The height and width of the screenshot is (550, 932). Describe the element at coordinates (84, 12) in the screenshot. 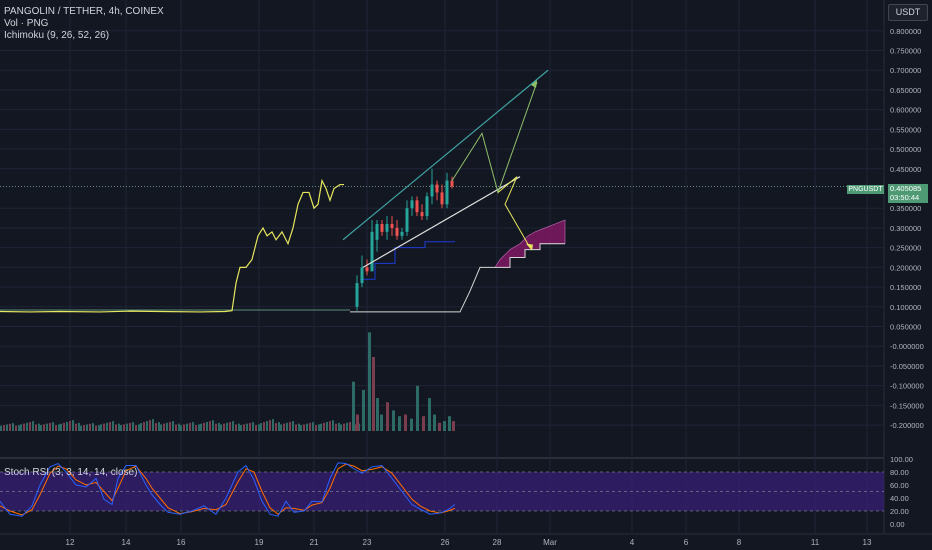

I see `symbol-legend: PANGOLIN / TETHER, 4h, COINEX` at that location.